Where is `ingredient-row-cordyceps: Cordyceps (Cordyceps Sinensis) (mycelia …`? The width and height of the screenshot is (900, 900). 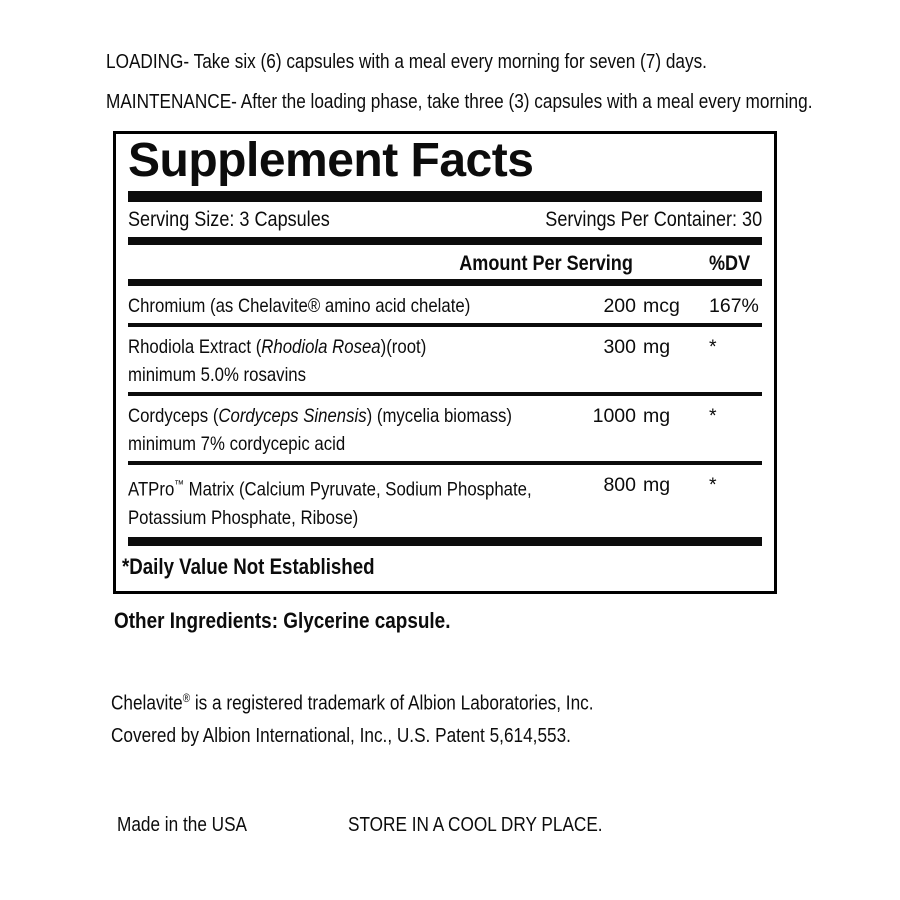
ingredient-row-cordyceps: Cordyceps (Cordyceps Sinensis) (mycelia … is located at coordinates (445, 430).